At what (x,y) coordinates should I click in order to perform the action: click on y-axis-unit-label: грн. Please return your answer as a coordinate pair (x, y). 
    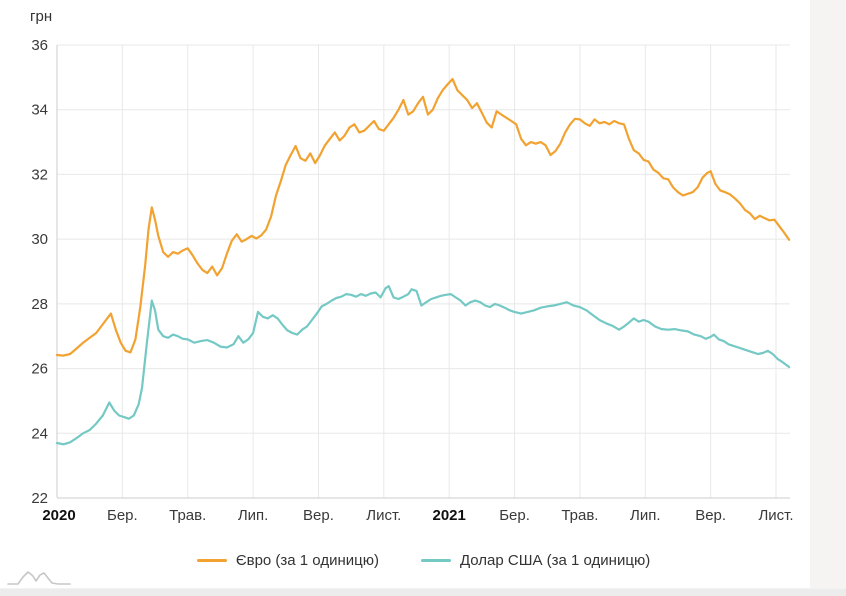
    Looking at the image, I should click on (41, 16).